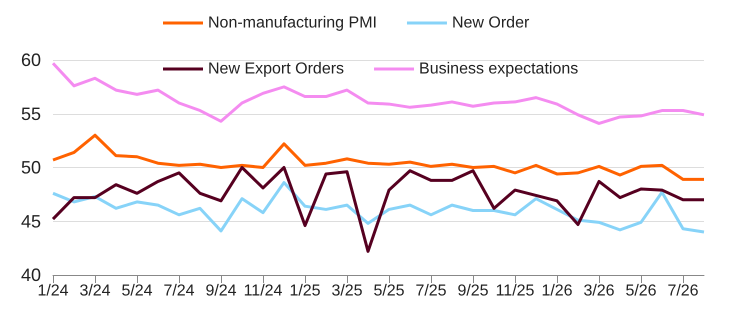 This screenshot has width=744, height=331. I want to click on y-tick-label: 50, so click(30, 168).